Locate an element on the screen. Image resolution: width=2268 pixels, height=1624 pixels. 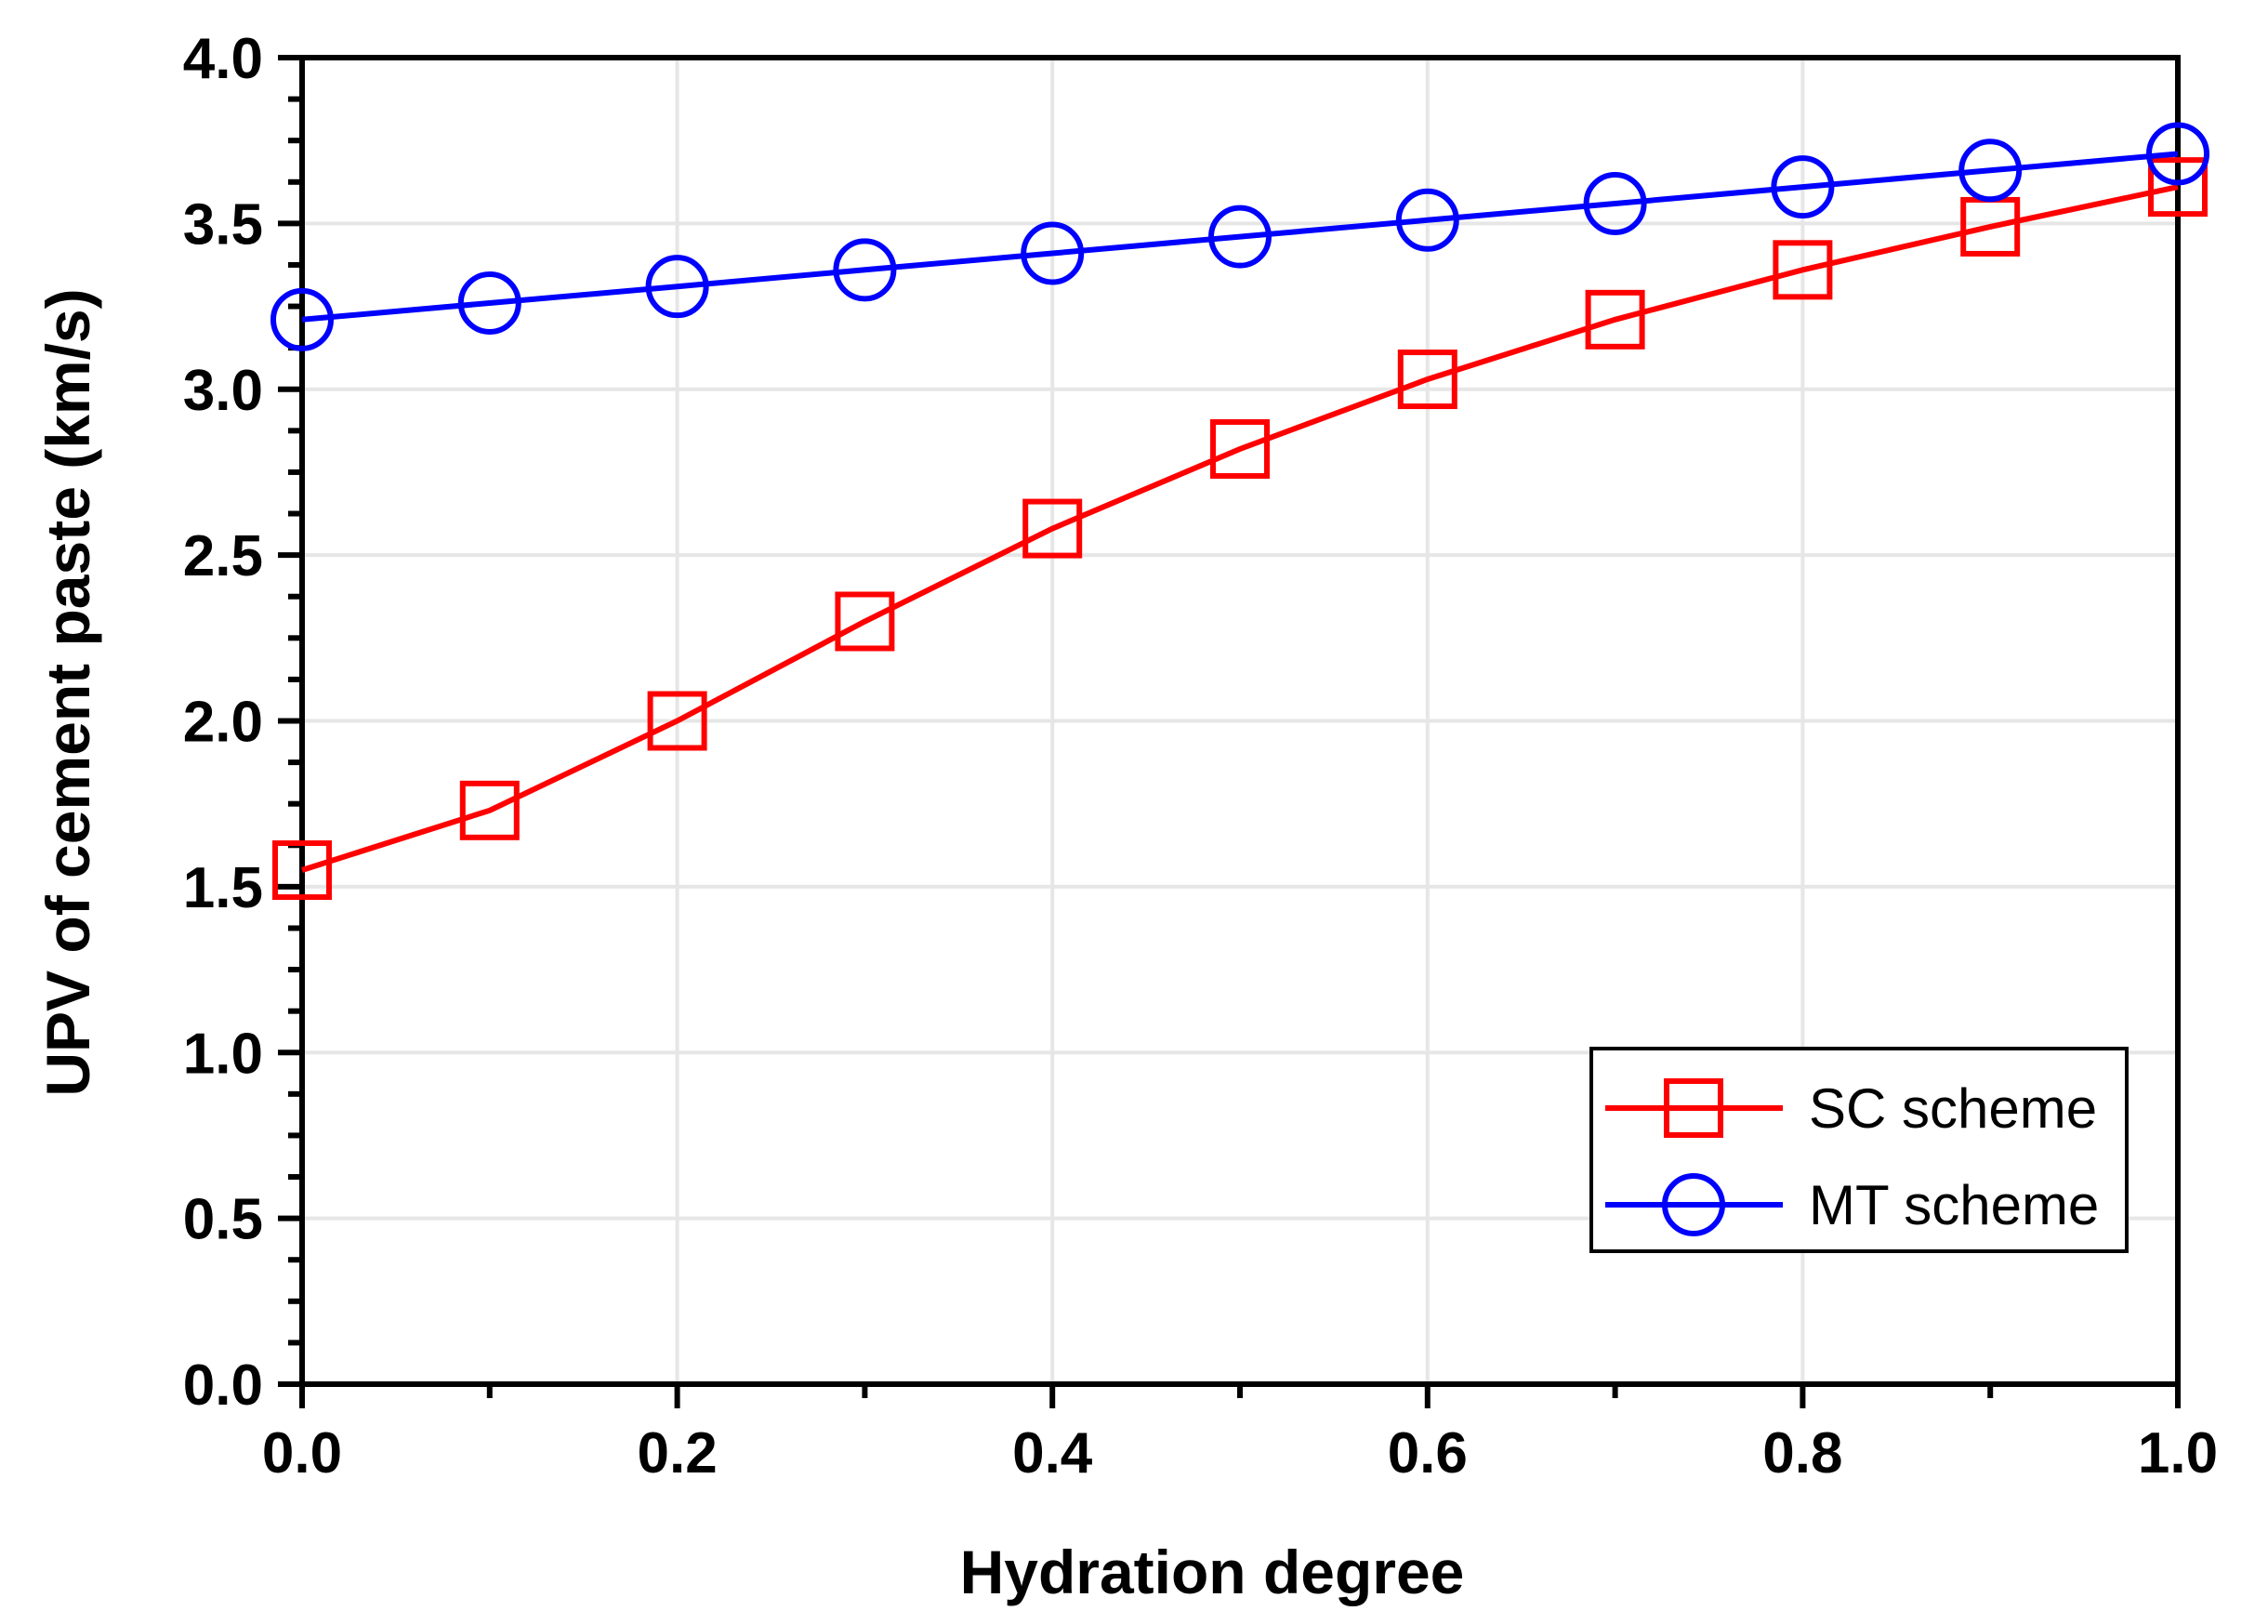
y-axis-title: UPV of cement paste (km/s) is located at coordinates (67, 692).